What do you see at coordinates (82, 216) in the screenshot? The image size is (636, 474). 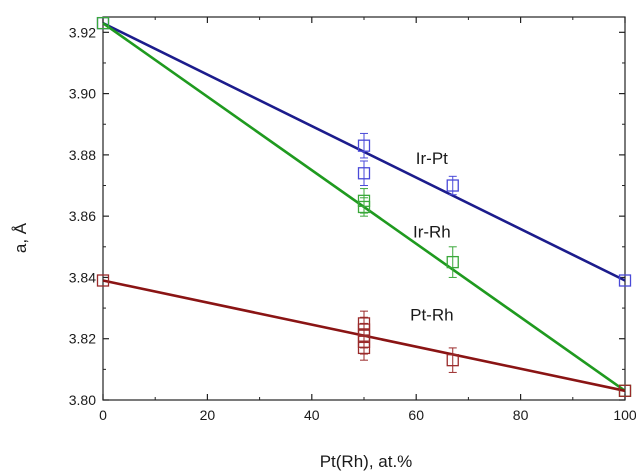 I see `y-tick-label: 3.86` at bounding box center [82, 216].